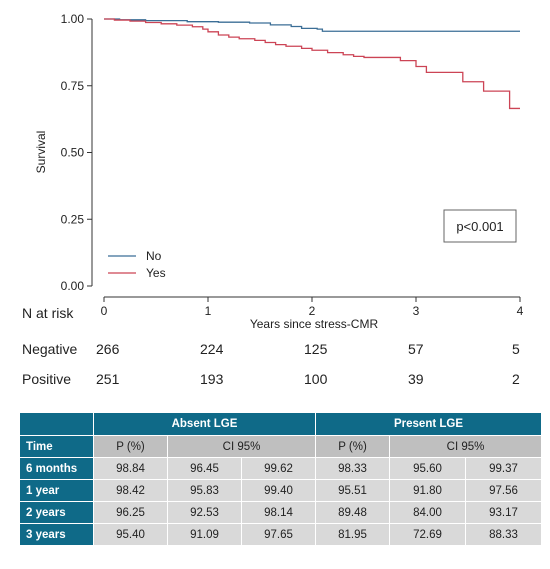  I want to click on cell-absent-ci-low: 92.53, so click(204, 512).